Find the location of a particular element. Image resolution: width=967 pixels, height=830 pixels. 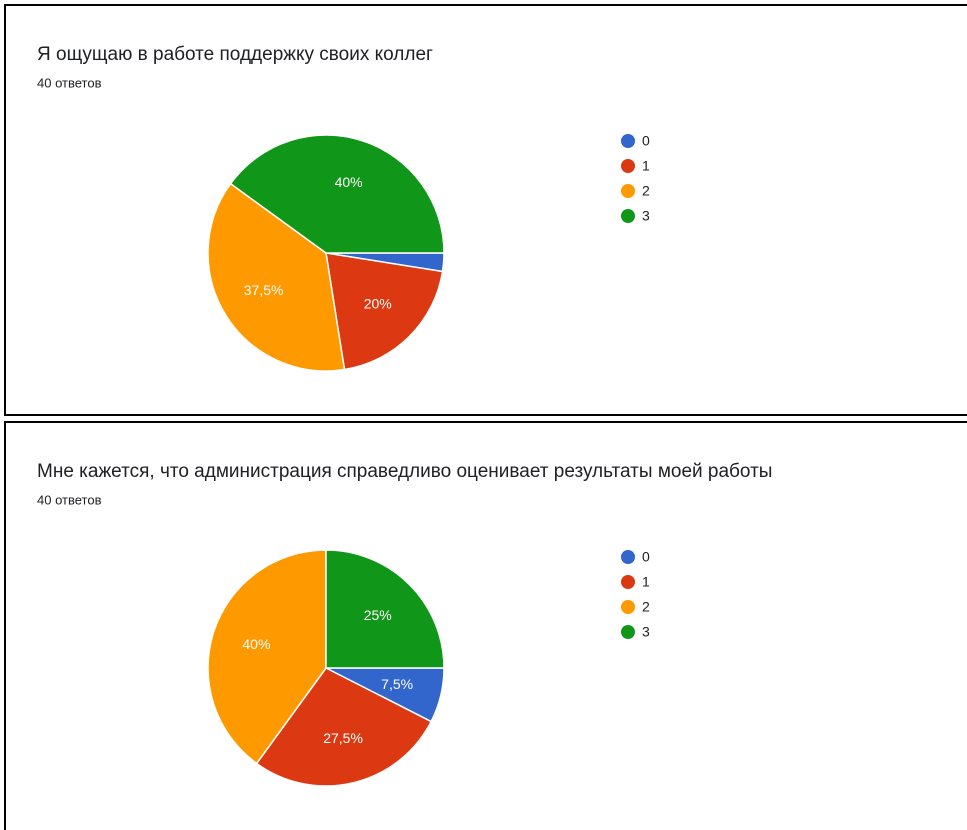

slice-label: 25% is located at coordinates (378, 615).